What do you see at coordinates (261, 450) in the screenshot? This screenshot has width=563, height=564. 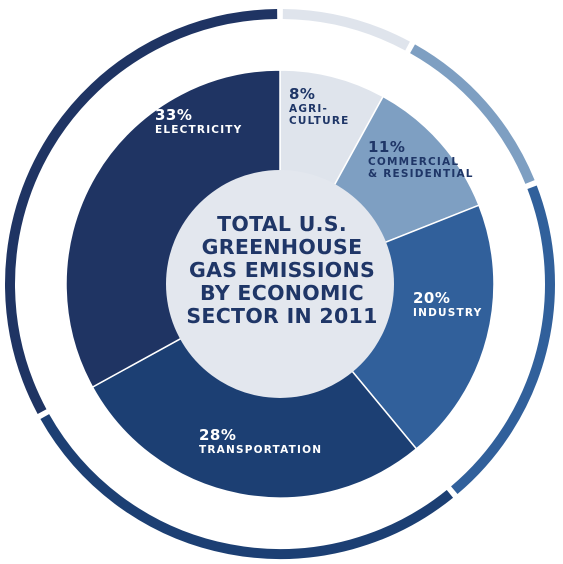 I see `transportation-name: TRANSPORTATION` at bounding box center [261, 450].